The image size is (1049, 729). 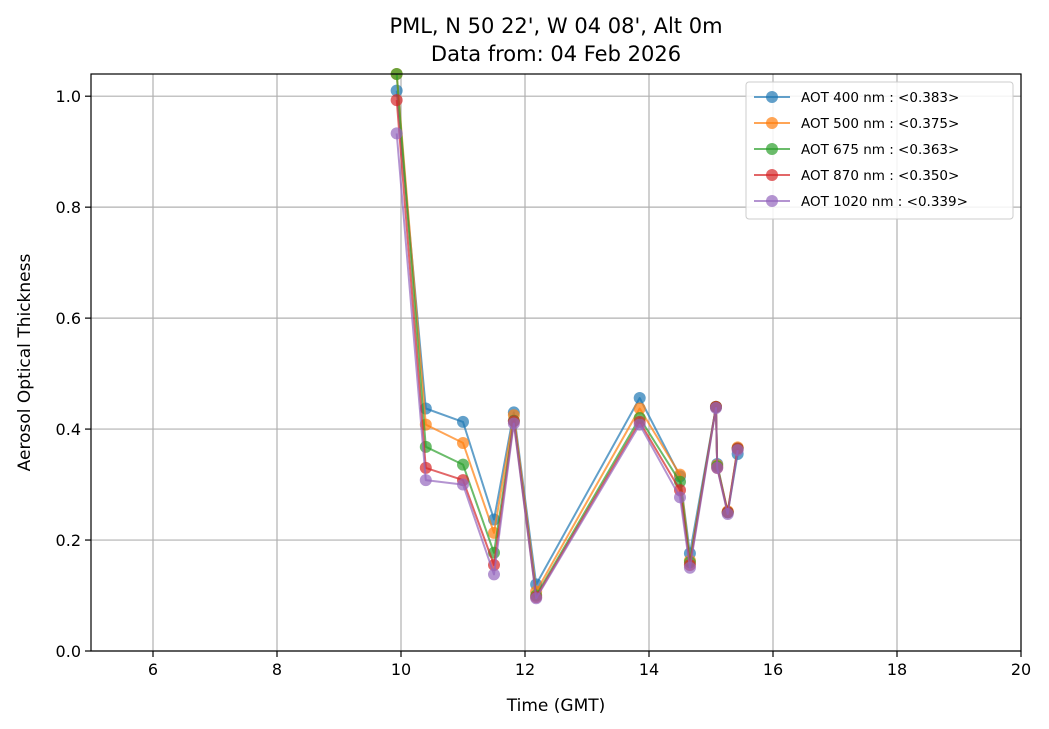 I want to click on y-tick-label: 0.6, so click(x=68, y=318).